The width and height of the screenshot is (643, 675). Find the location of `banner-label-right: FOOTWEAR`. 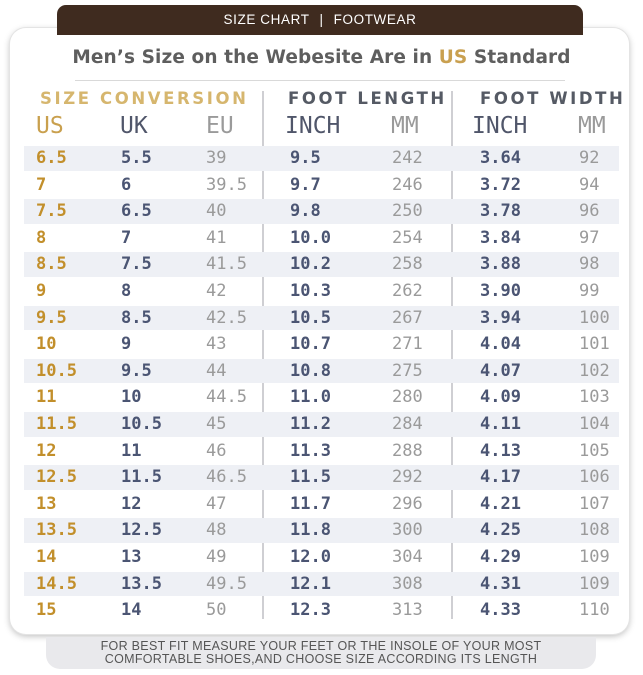

banner-label-right: FOOTWEAR is located at coordinates (375, 19).